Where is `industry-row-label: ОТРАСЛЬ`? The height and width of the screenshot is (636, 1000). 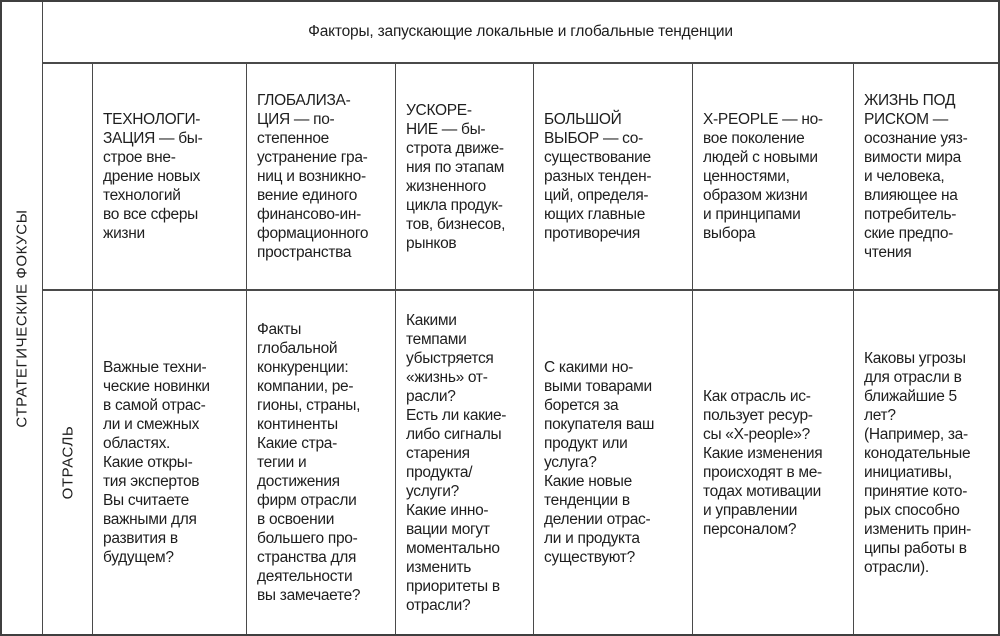 industry-row-label: ОТРАСЛЬ is located at coordinates (68, 462).